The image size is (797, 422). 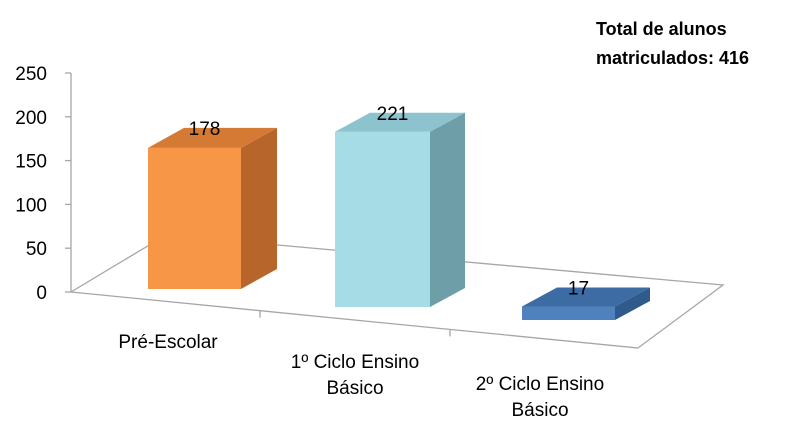 What do you see at coordinates (672, 44) in the screenshot?
I see `total-students-note: Total de alunos matriculados: 416` at bounding box center [672, 44].